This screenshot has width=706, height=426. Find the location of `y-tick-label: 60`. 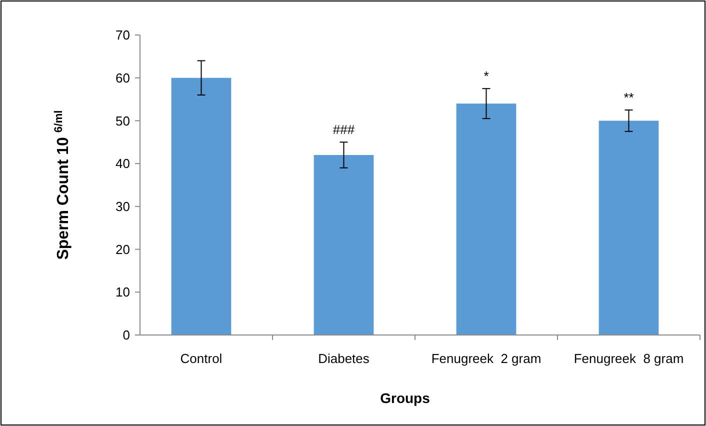

y-tick-label: 60 is located at coordinates (123, 78).